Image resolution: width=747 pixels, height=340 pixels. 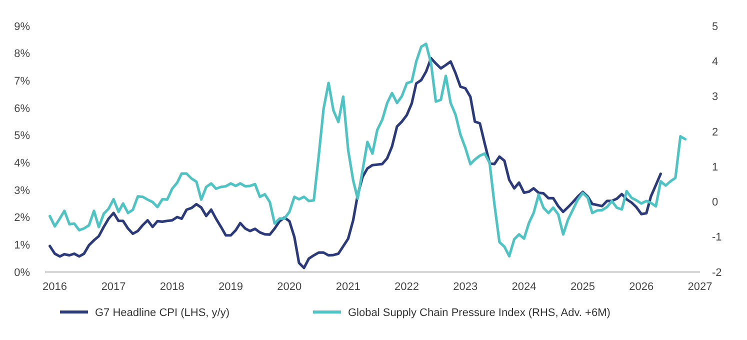 I want to click on x-tick-label: 2019, so click(x=231, y=287).